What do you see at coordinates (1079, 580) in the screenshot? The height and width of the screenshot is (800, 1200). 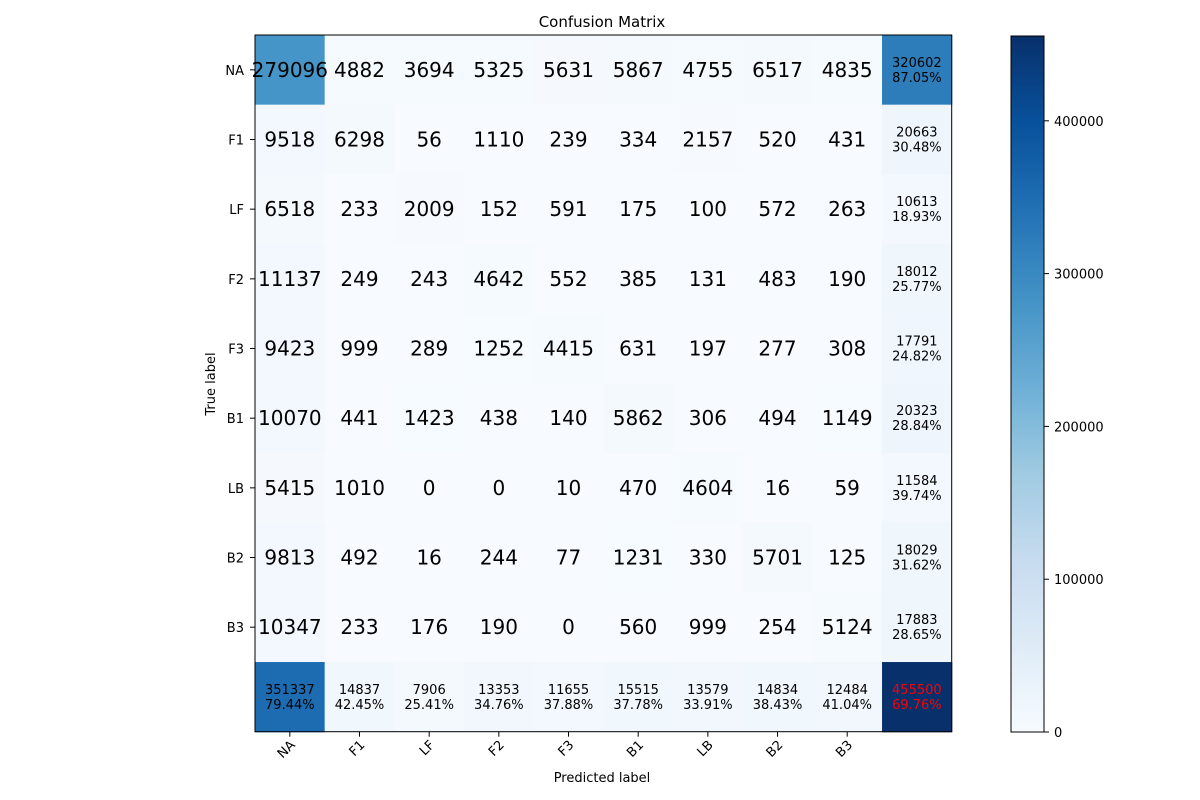 I see `colorbar-tick-label: 100000` at bounding box center [1079, 580].